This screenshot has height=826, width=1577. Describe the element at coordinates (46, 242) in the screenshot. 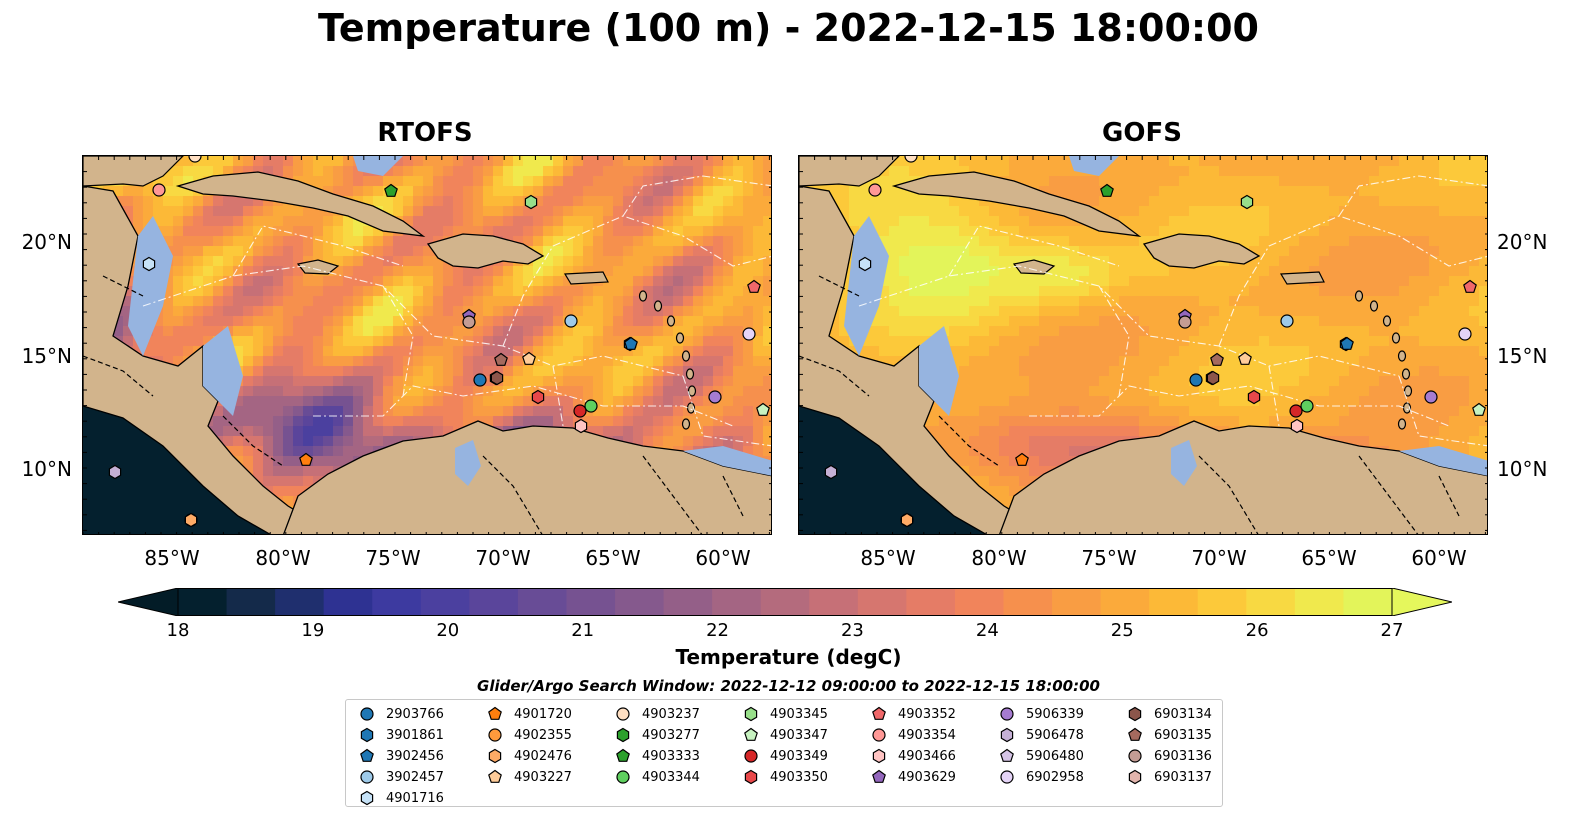

I see `lat-label-20n: 20°N` at that location.